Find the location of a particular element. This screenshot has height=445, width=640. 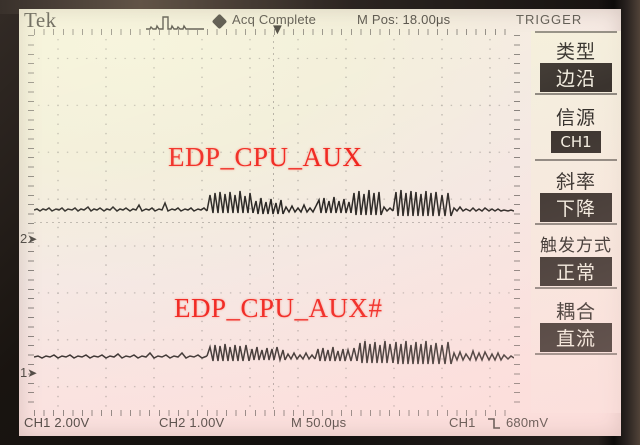

acquisition-stopped-icon is located at coordinates (219, 21).